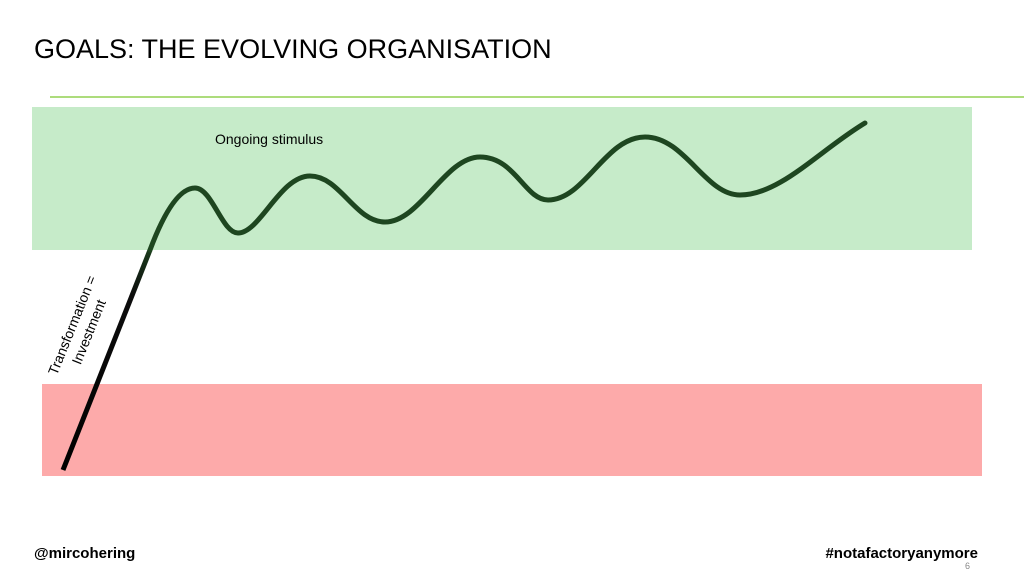 This screenshot has height=581, width=1024. Describe the element at coordinates (84, 553) in the screenshot. I see `footer-handle: @mircohering` at that location.